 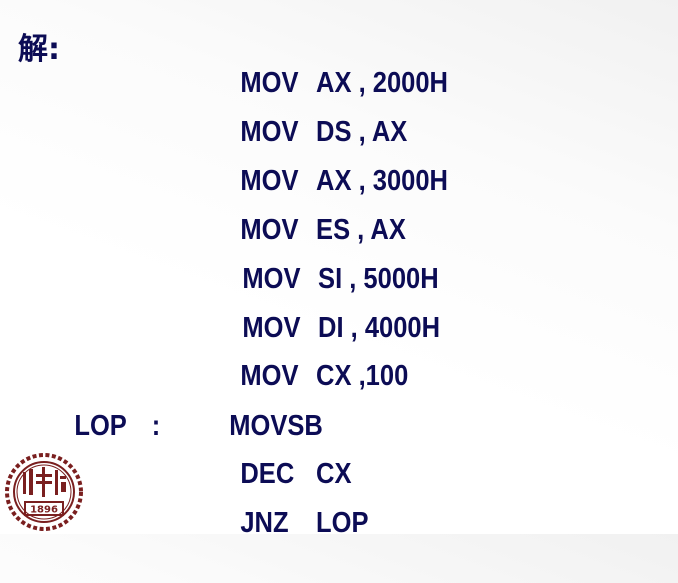 What do you see at coordinates (379, 328) in the screenshot?
I see `operands: DI , 4000H` at bounding box center [379, 328].